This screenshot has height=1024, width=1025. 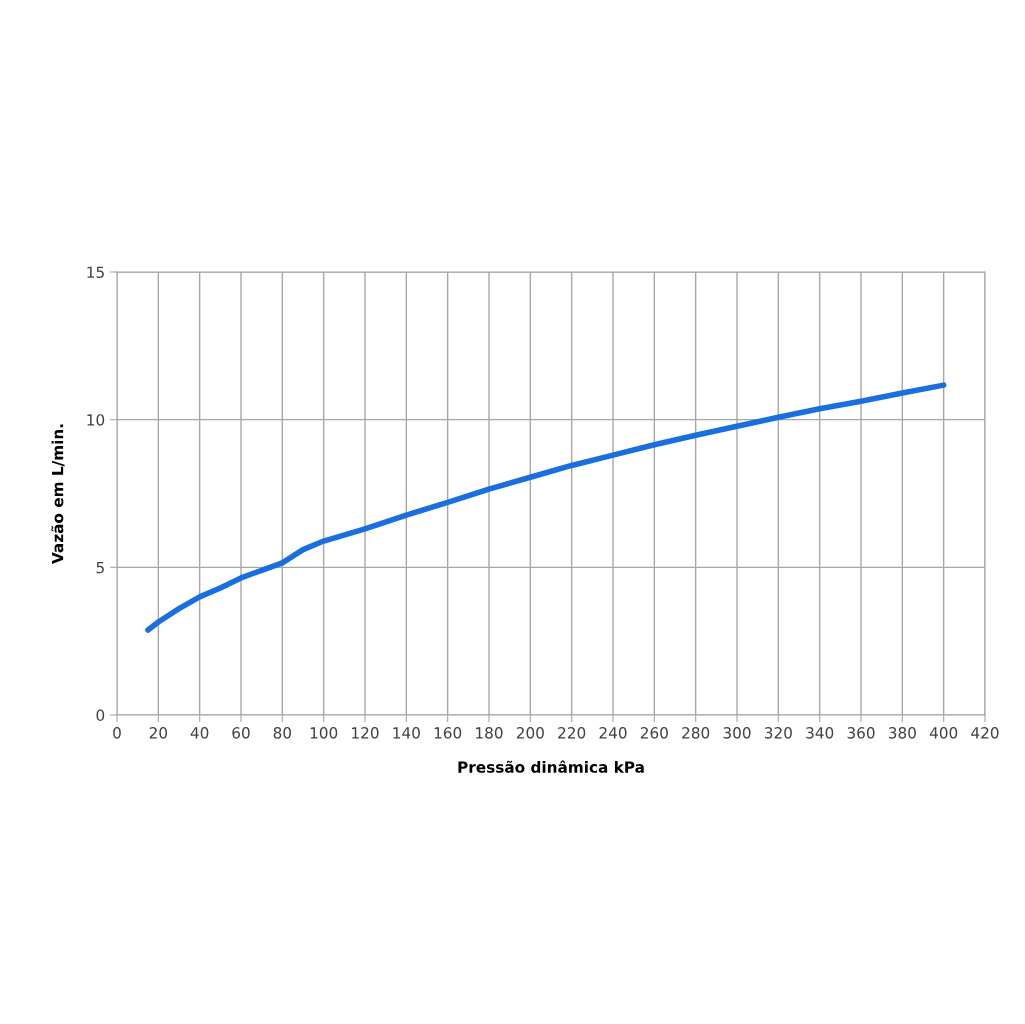 What do you see at coordinates (241, 733) in the screenshot?
I see `x-tick-label: 60` at bounding box center [241, 733].